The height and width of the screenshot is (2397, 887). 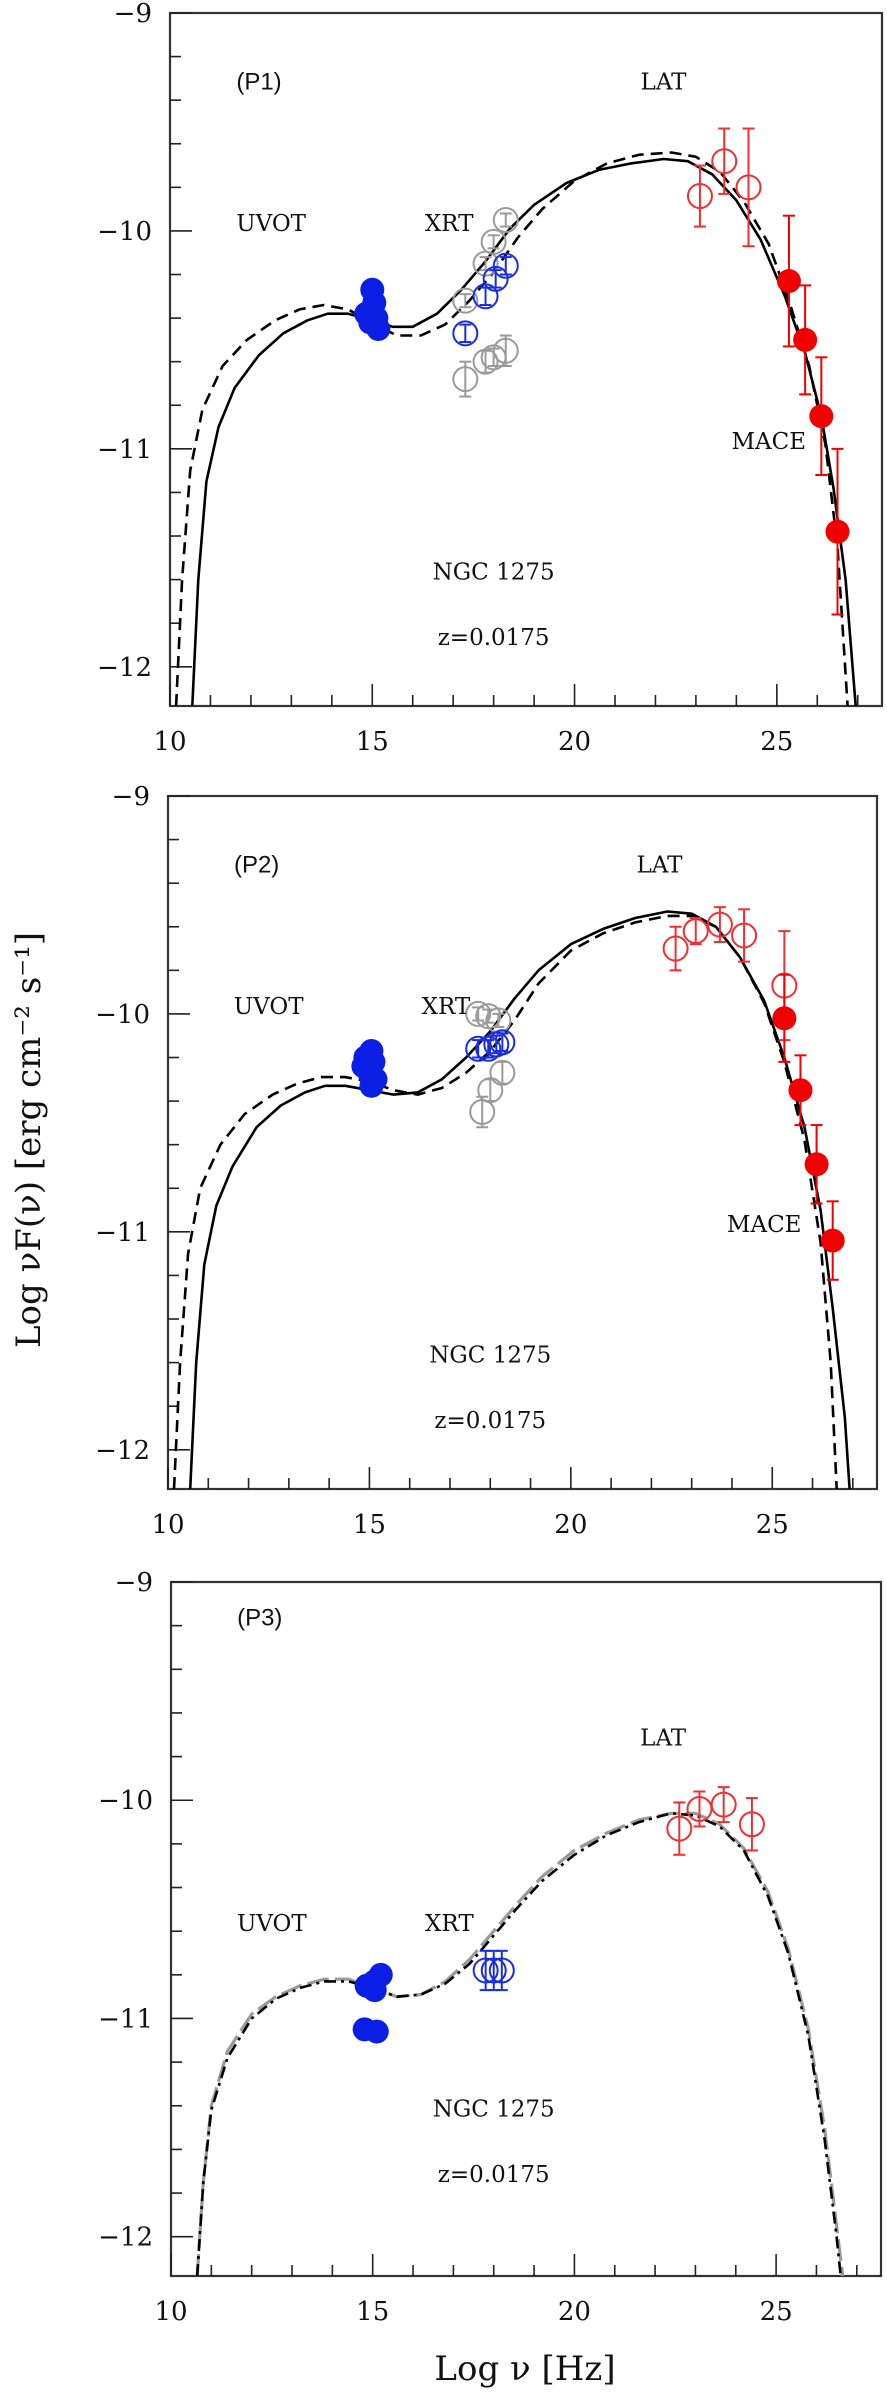 I want to click on y-axis-title: Log νF(ν) [erg cm⁻² s⁻¹], so click(x=29, y=1140).